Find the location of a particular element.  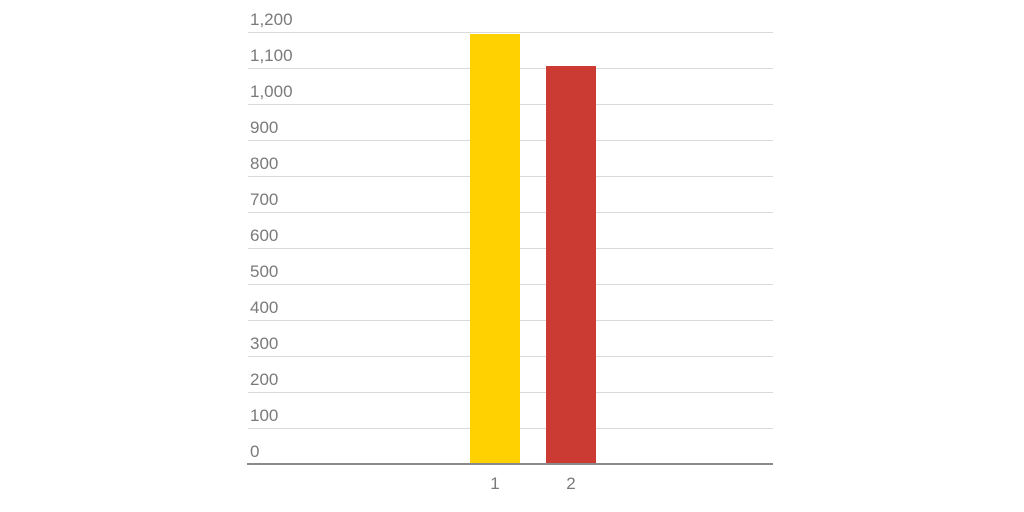

y-tick-label-100: 100 is located at coordinates (264, 415).